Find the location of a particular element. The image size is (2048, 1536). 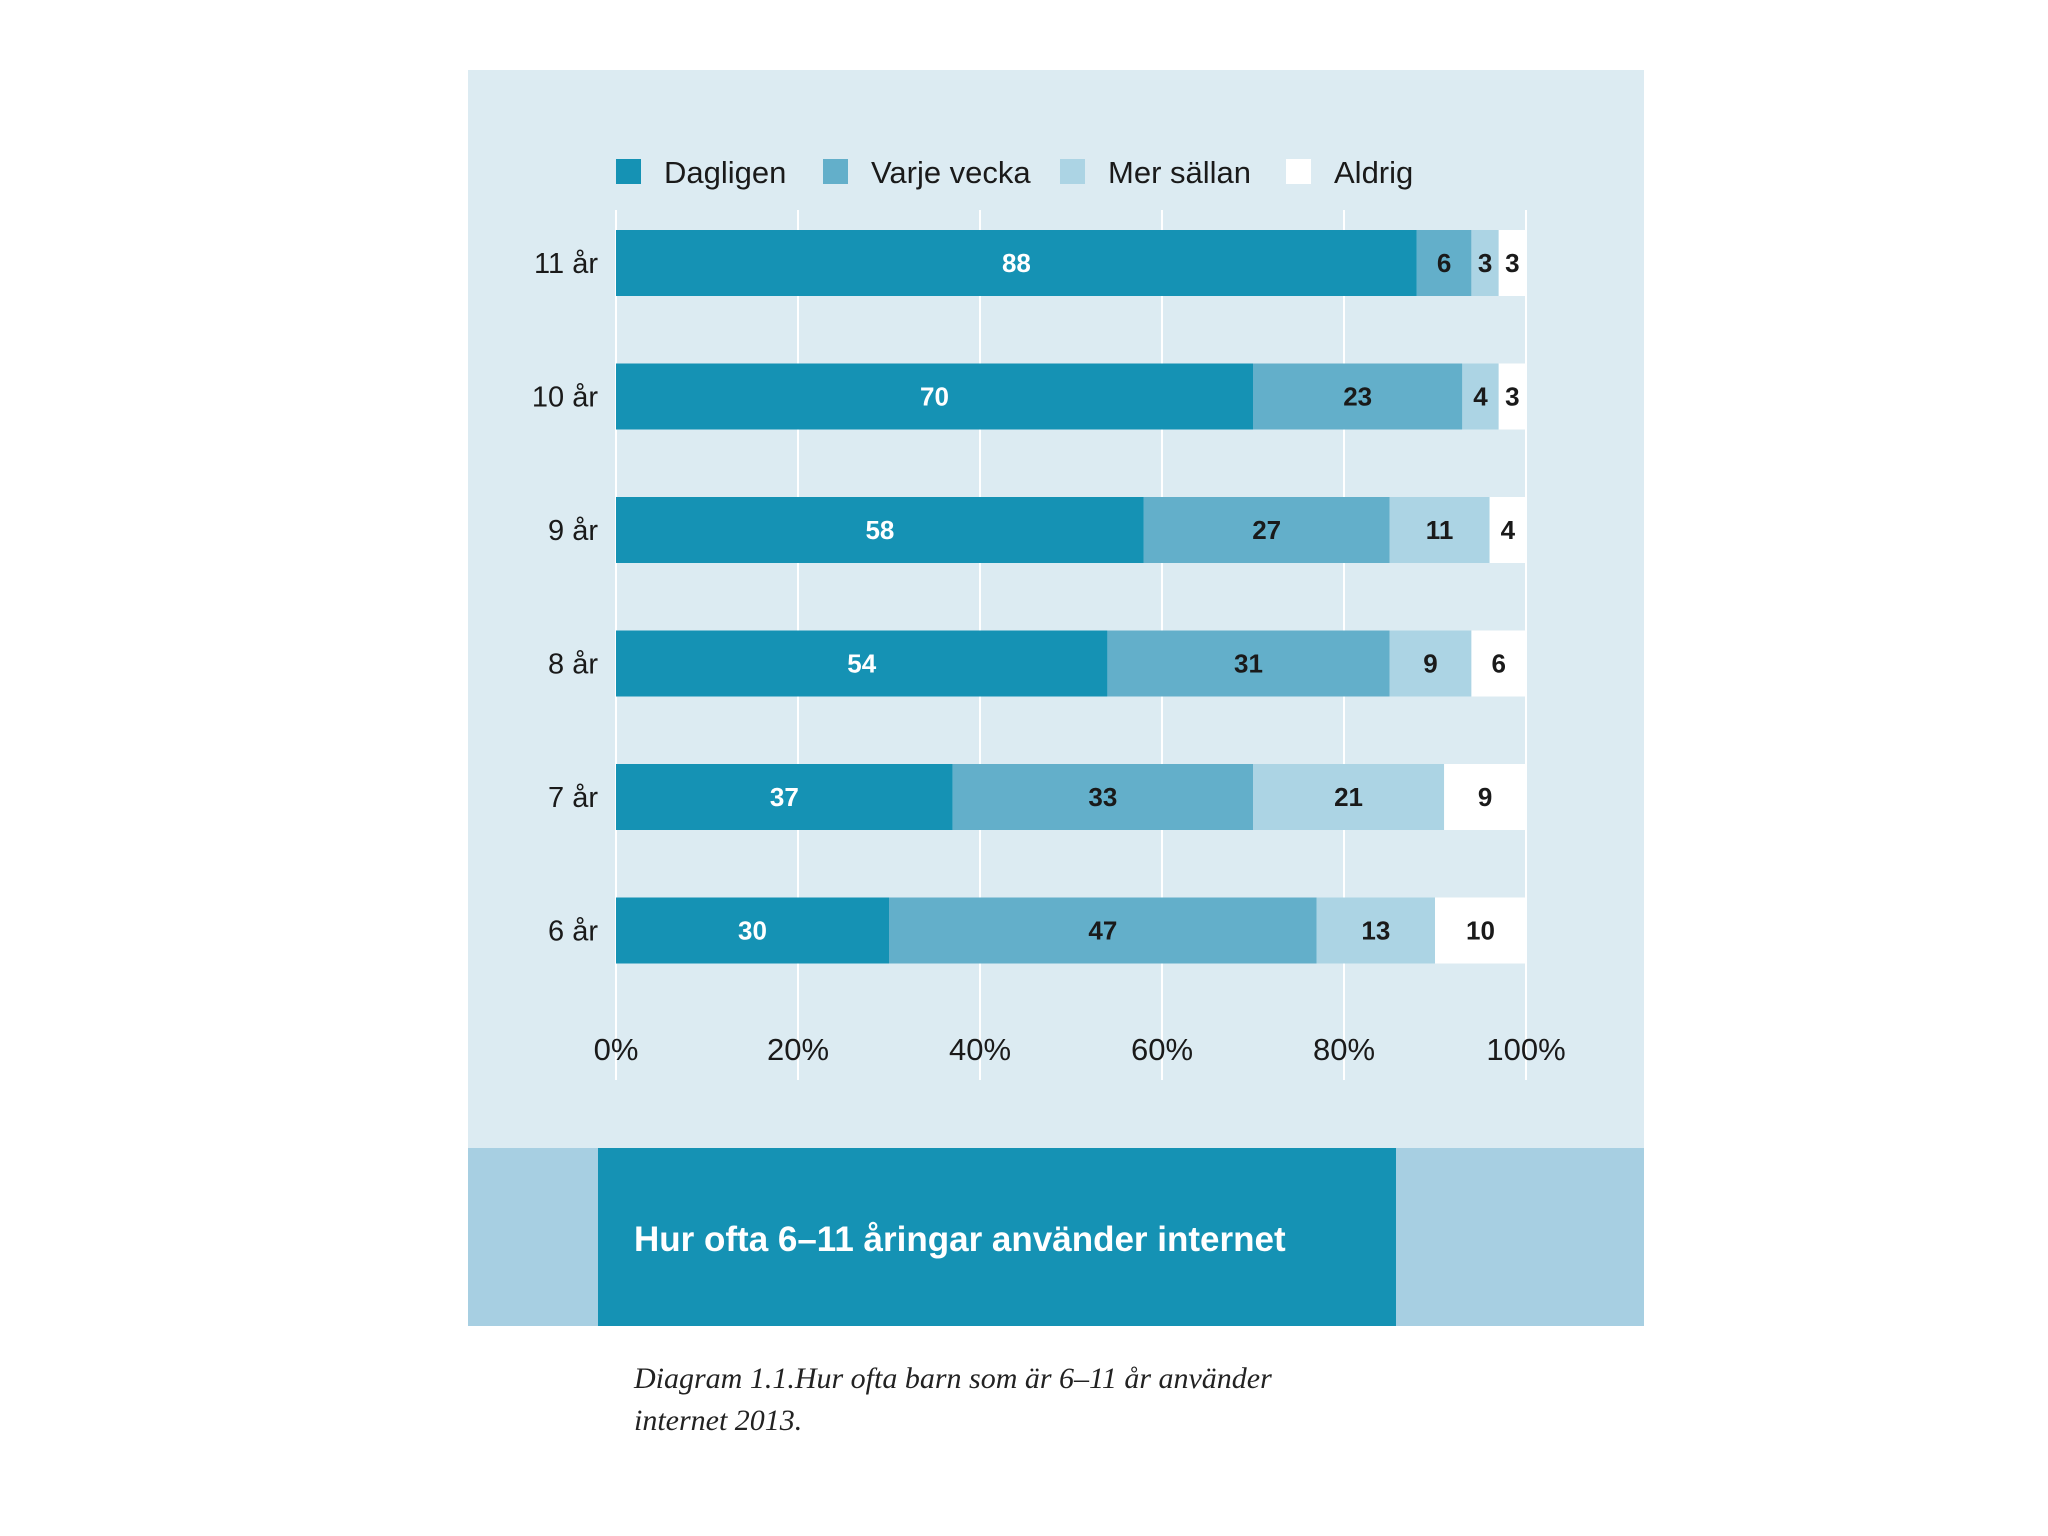

x-tick-label-2: 40% is located at coordinates (980, 1049).